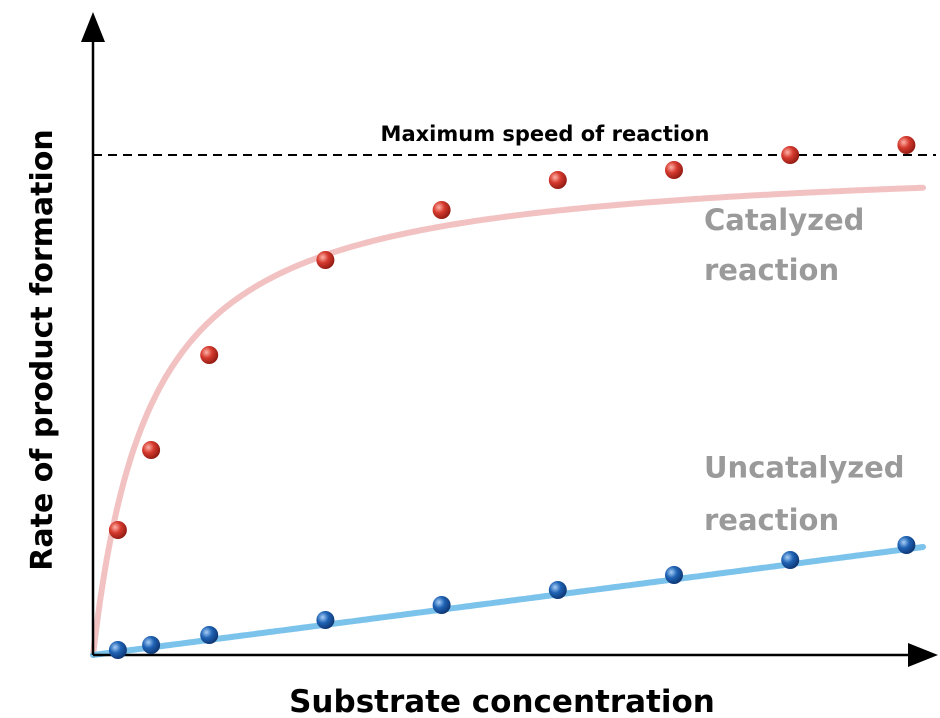 This screenshot has width=940, height=718. I want to click on maximum-speed-label: Maximum speed of reaction, so click(545, 134).